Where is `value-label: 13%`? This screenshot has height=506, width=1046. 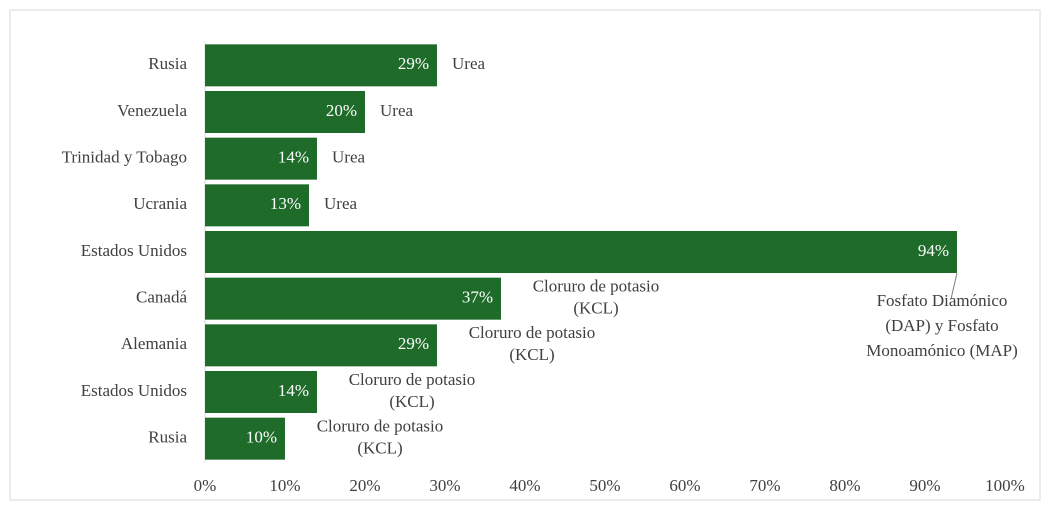 value-label: 13% is located at coordinates (285, 203).